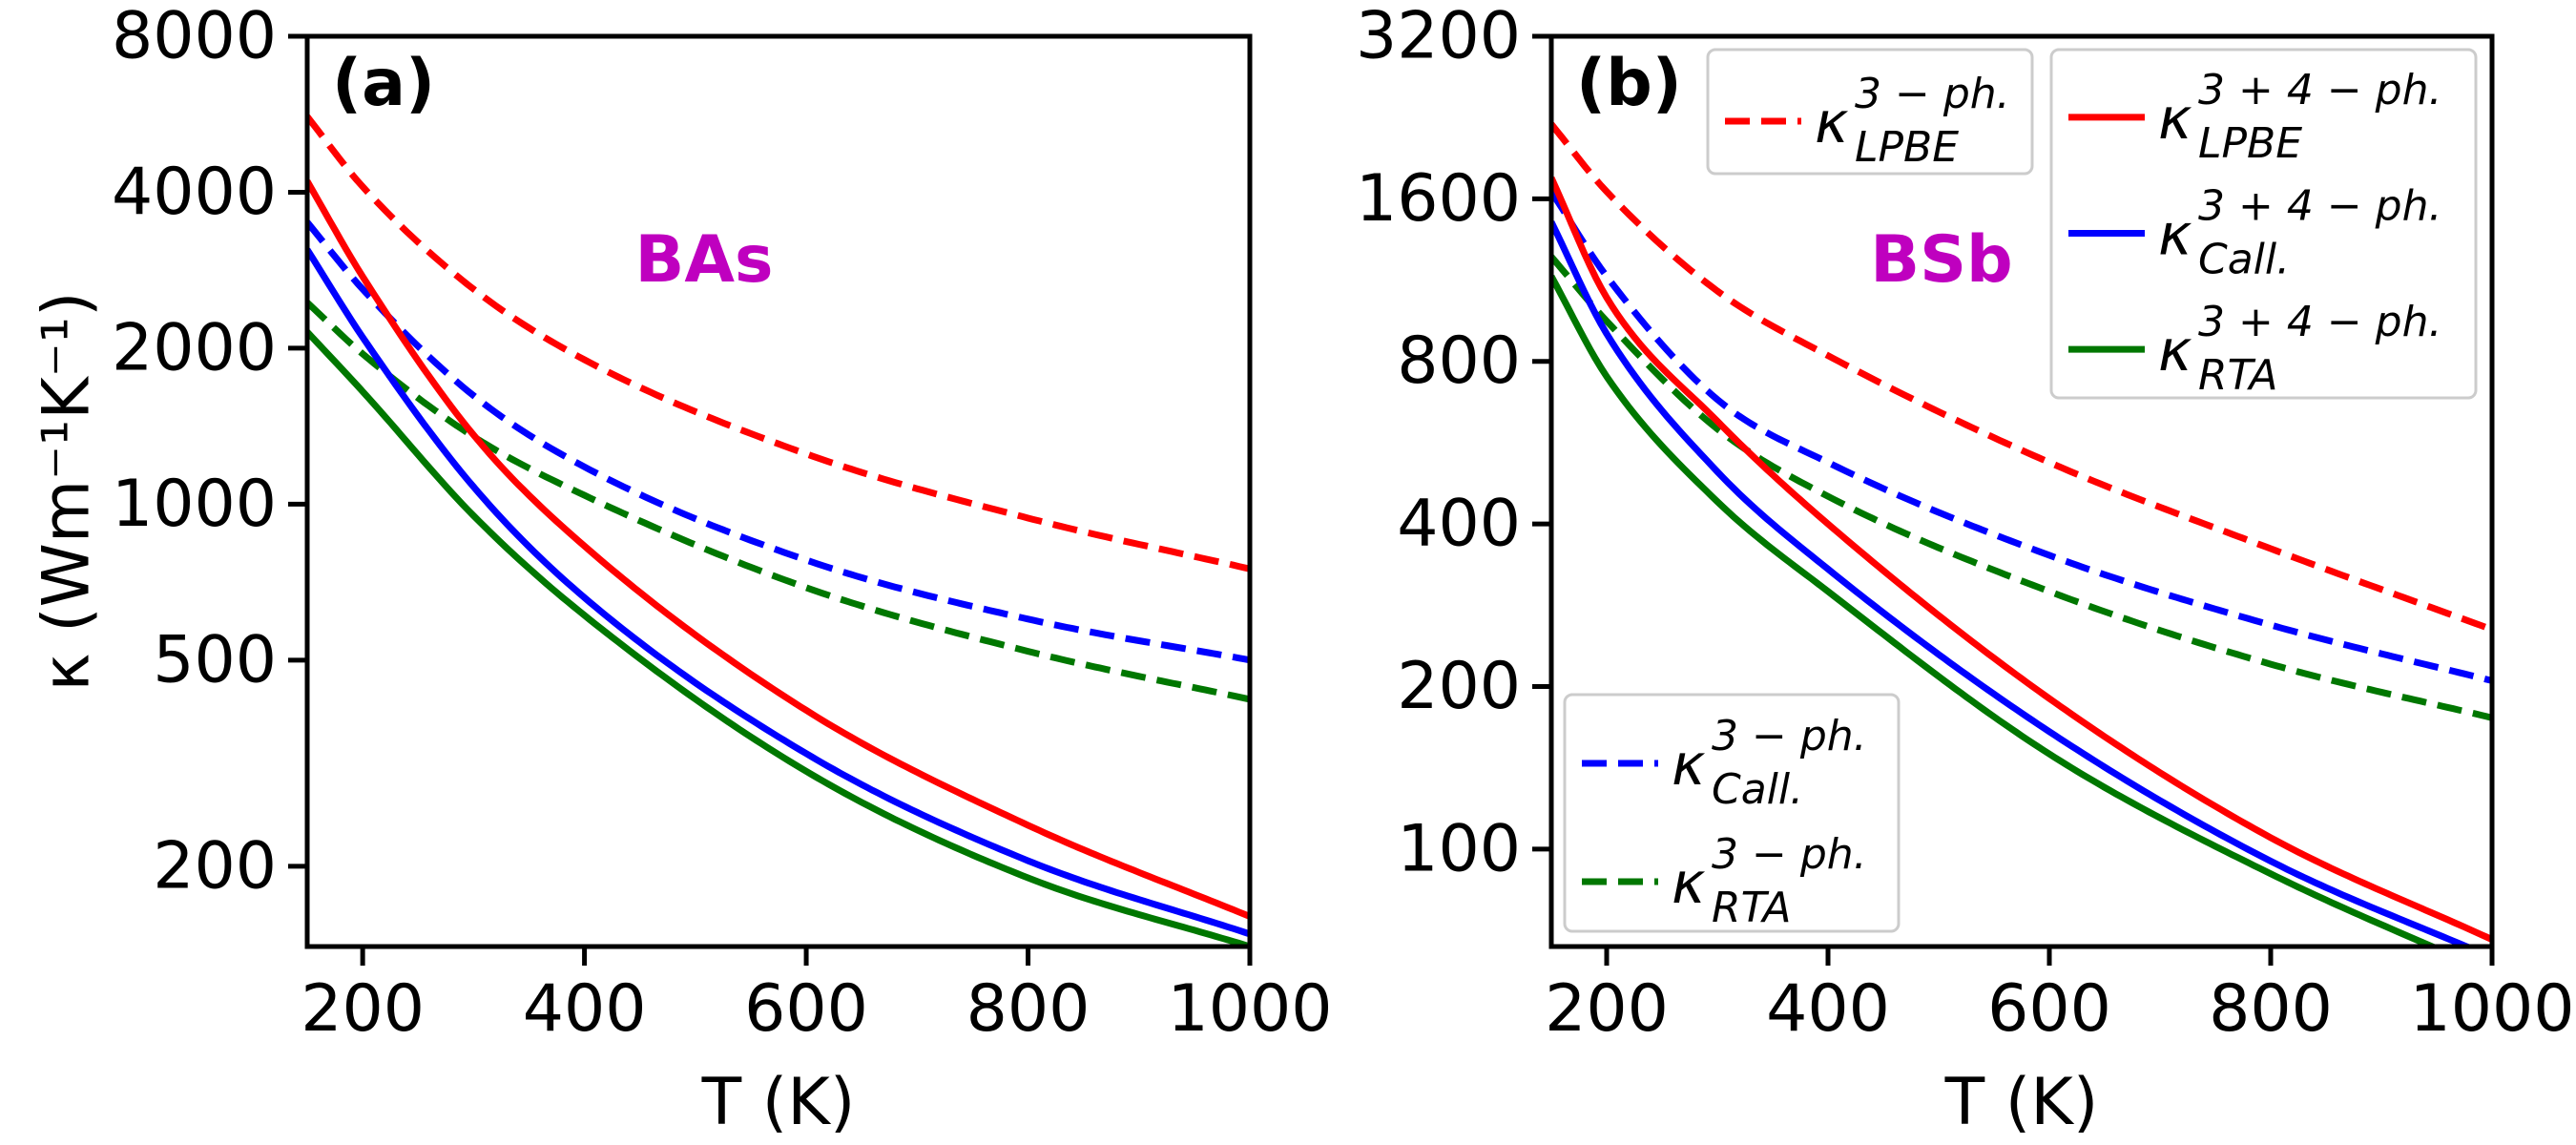  I want to click on y-tick-label: 100, so click(1459, 849).